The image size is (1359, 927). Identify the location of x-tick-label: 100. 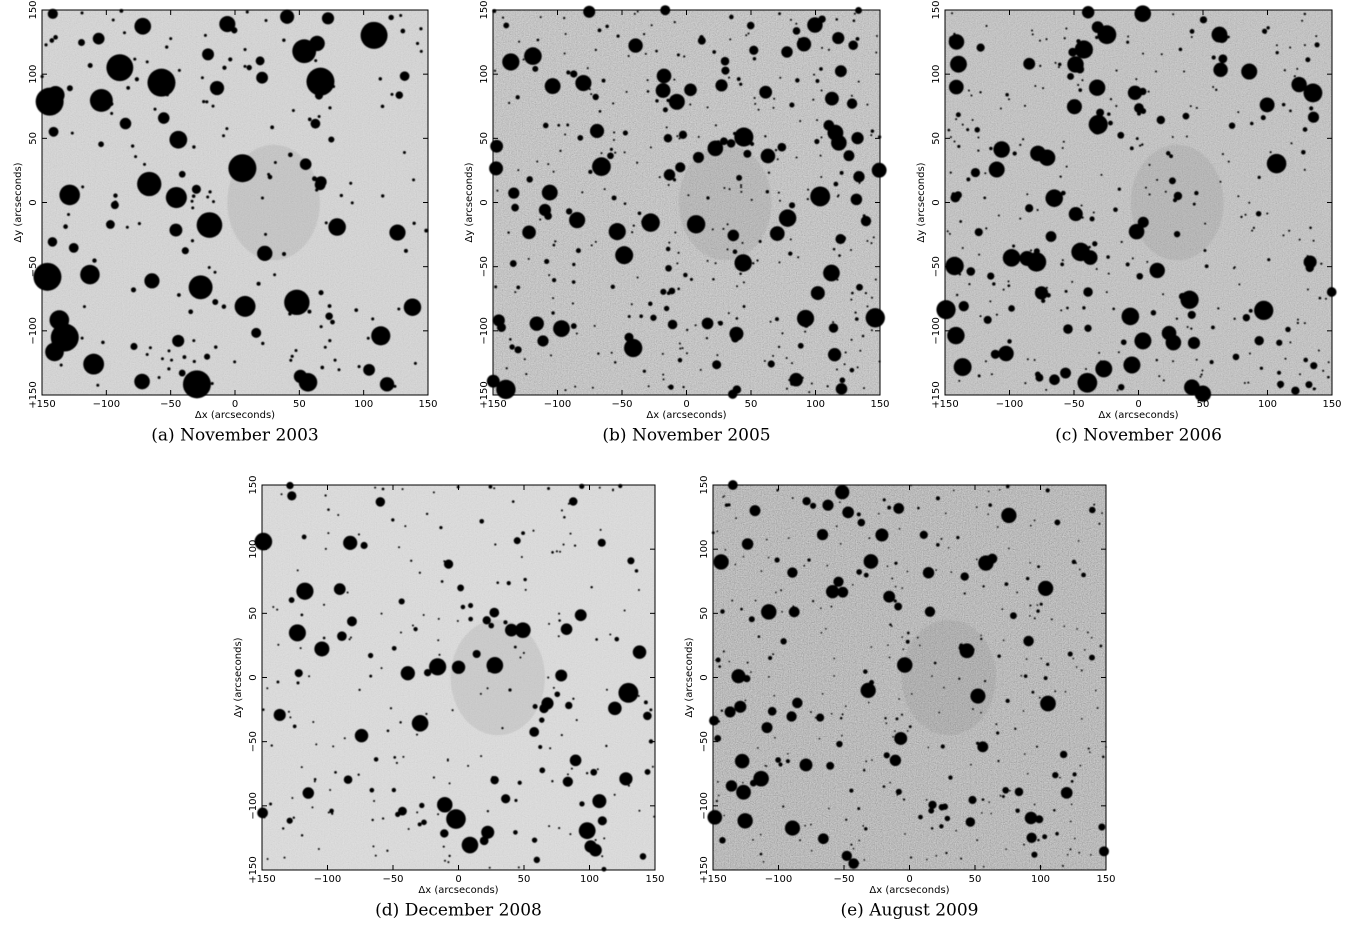
(815, 404).